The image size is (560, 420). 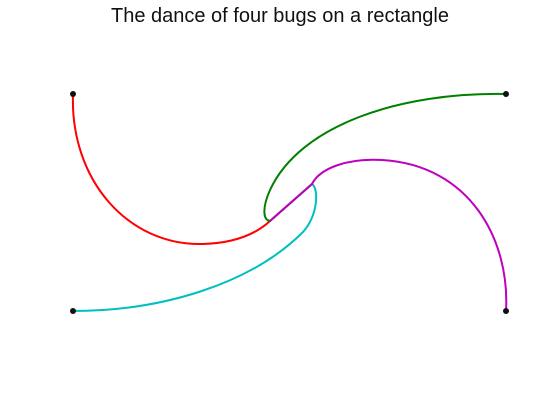 What do you see at coordinates (279, 16) in the screenshot?
I see `figure-title: The dance of four bugs on a rectangle` at bounding box center [279, 16].